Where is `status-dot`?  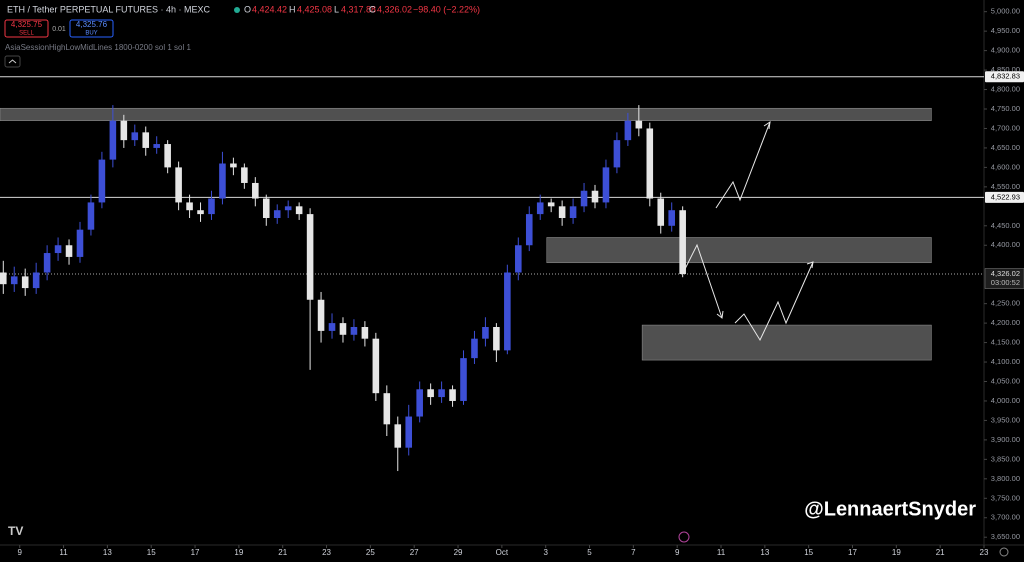
status-dot is located at coordinates (237, 10).